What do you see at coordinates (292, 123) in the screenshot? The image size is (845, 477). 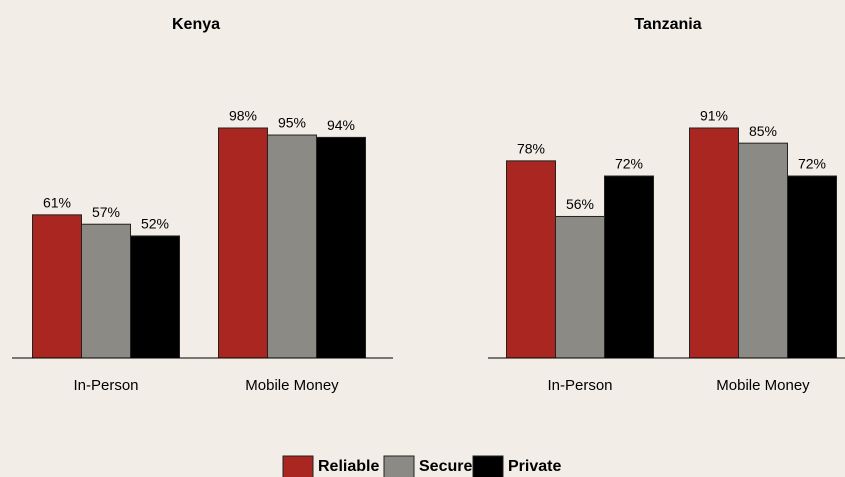 I see `data-label: 95%` at bounding box center [292, 123].